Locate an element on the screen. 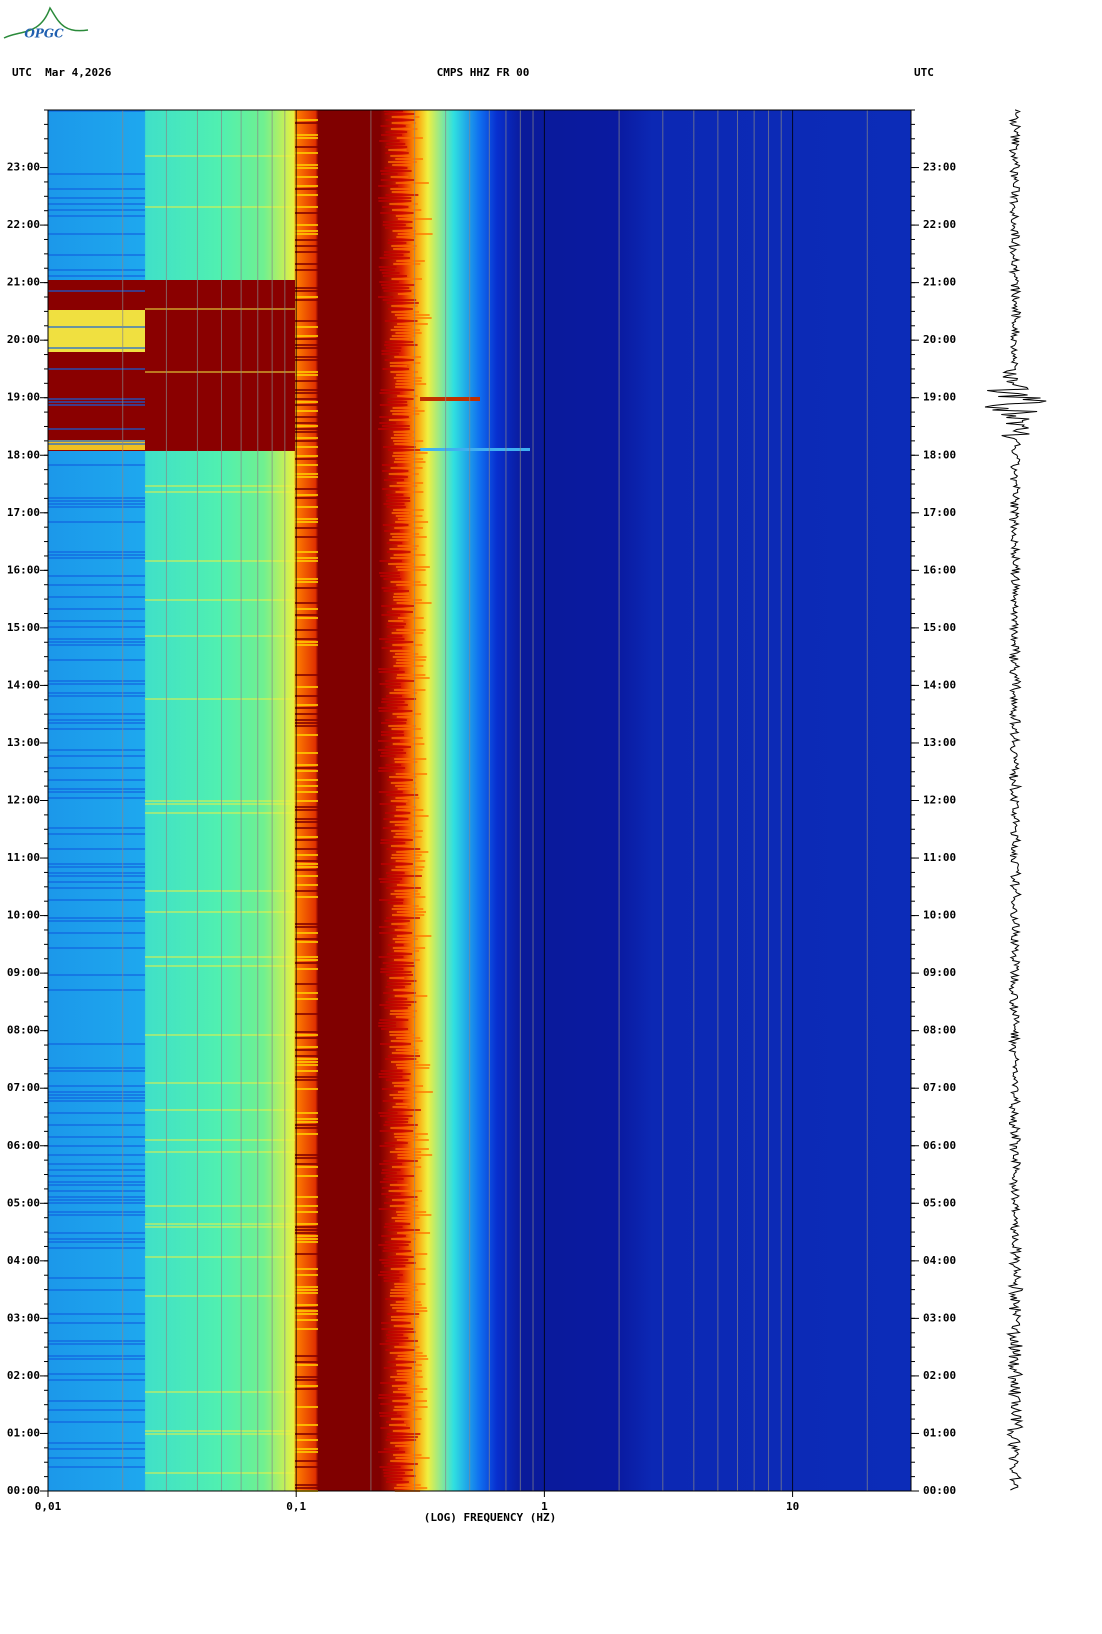 The width and height of the screenshot is (1102, 1634). y-tick-label: 12:00 is located at coordinates (23, 800).